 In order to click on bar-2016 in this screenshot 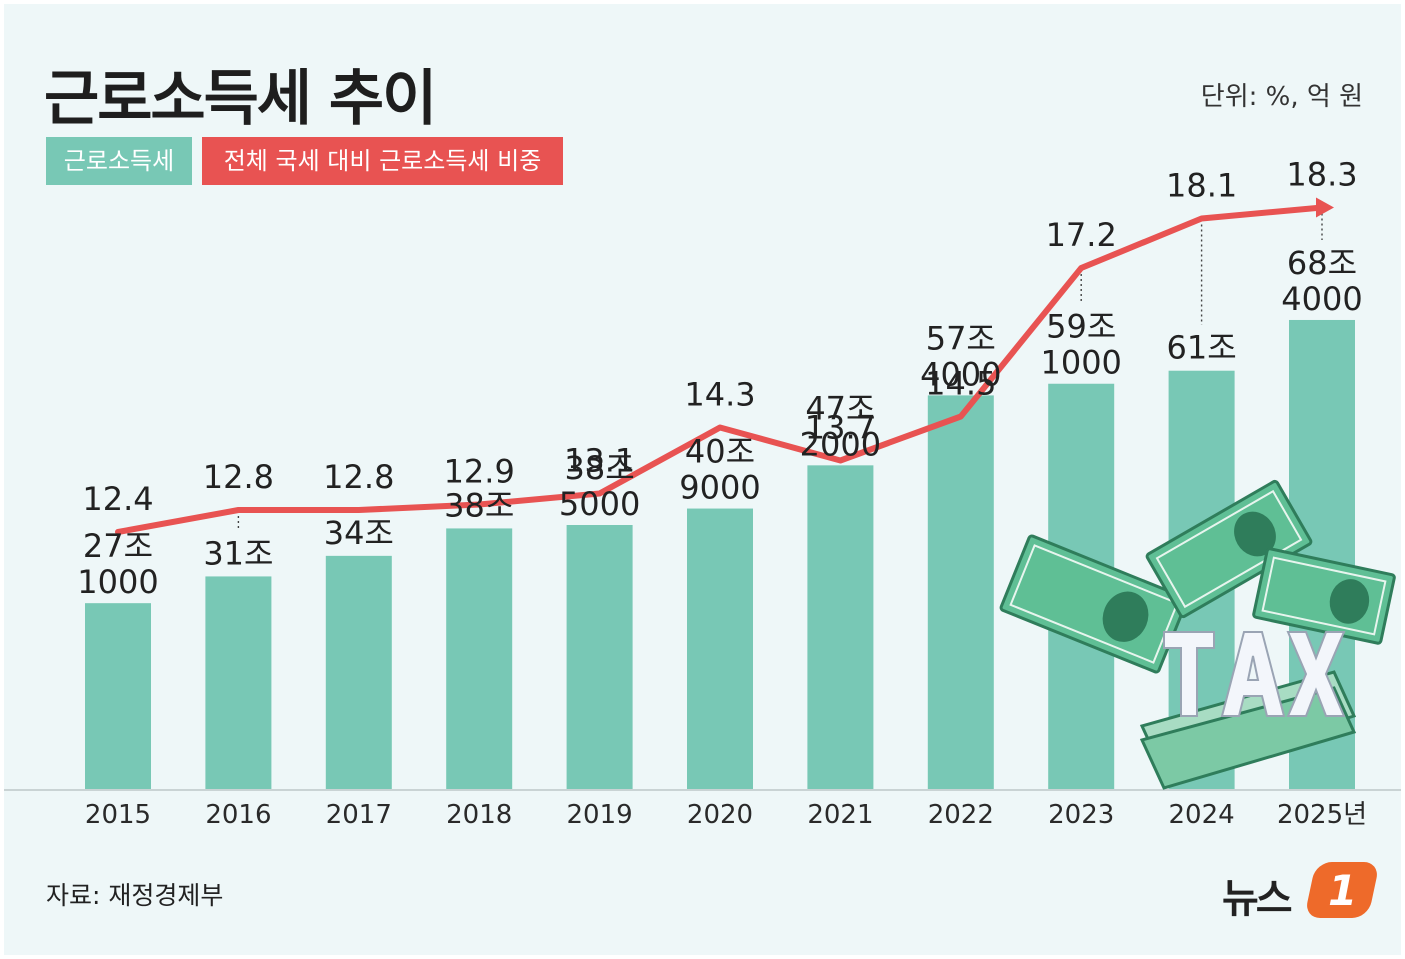, I will do `click(238, 682)`.